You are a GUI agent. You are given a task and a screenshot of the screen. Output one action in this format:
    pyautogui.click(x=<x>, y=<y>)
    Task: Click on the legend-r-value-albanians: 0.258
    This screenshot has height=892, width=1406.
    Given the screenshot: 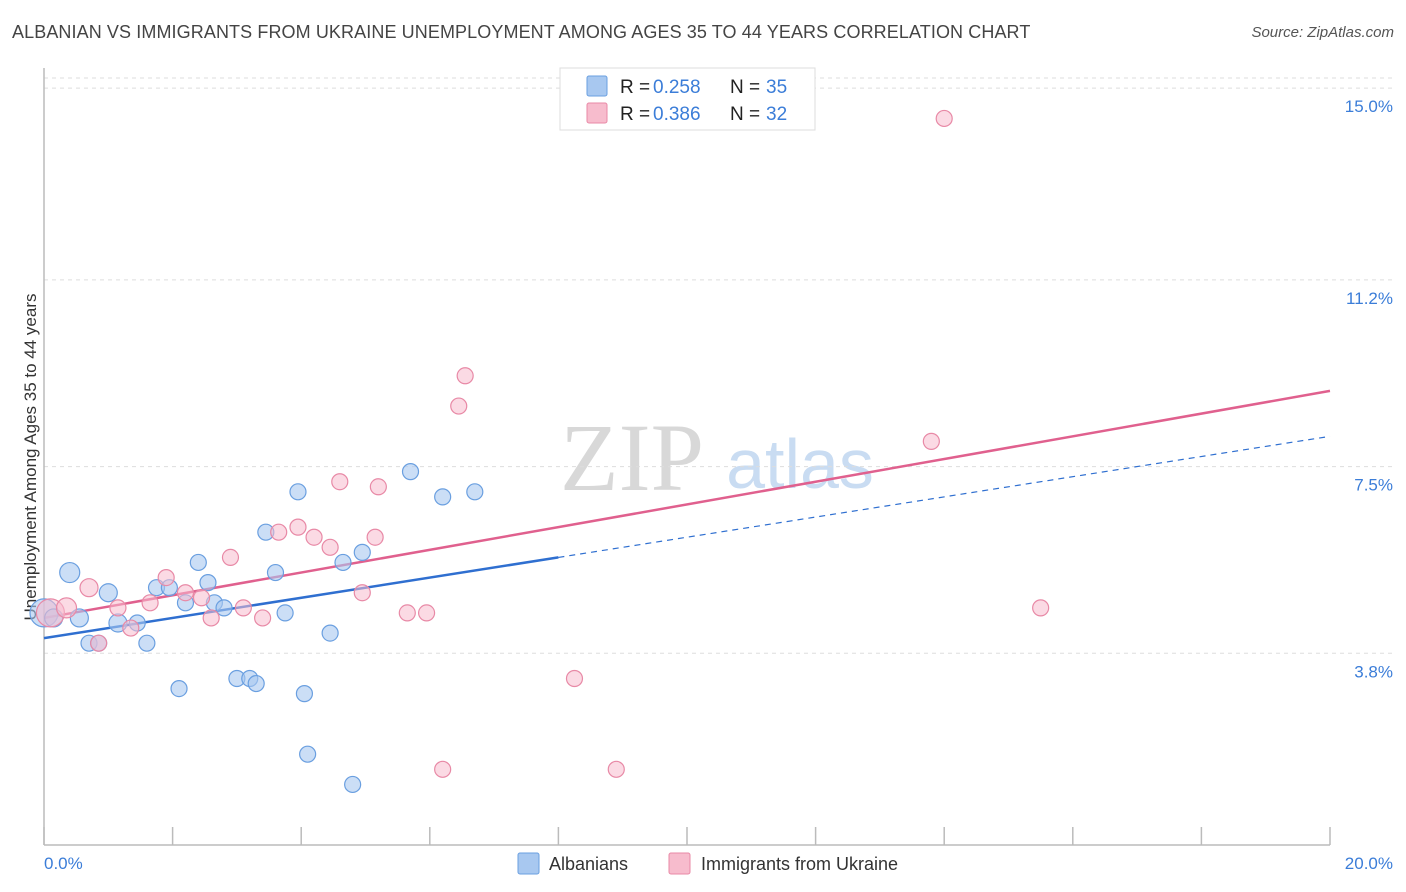 What is the action you would take?
    pyautogui.click(x=677, y=87)
    